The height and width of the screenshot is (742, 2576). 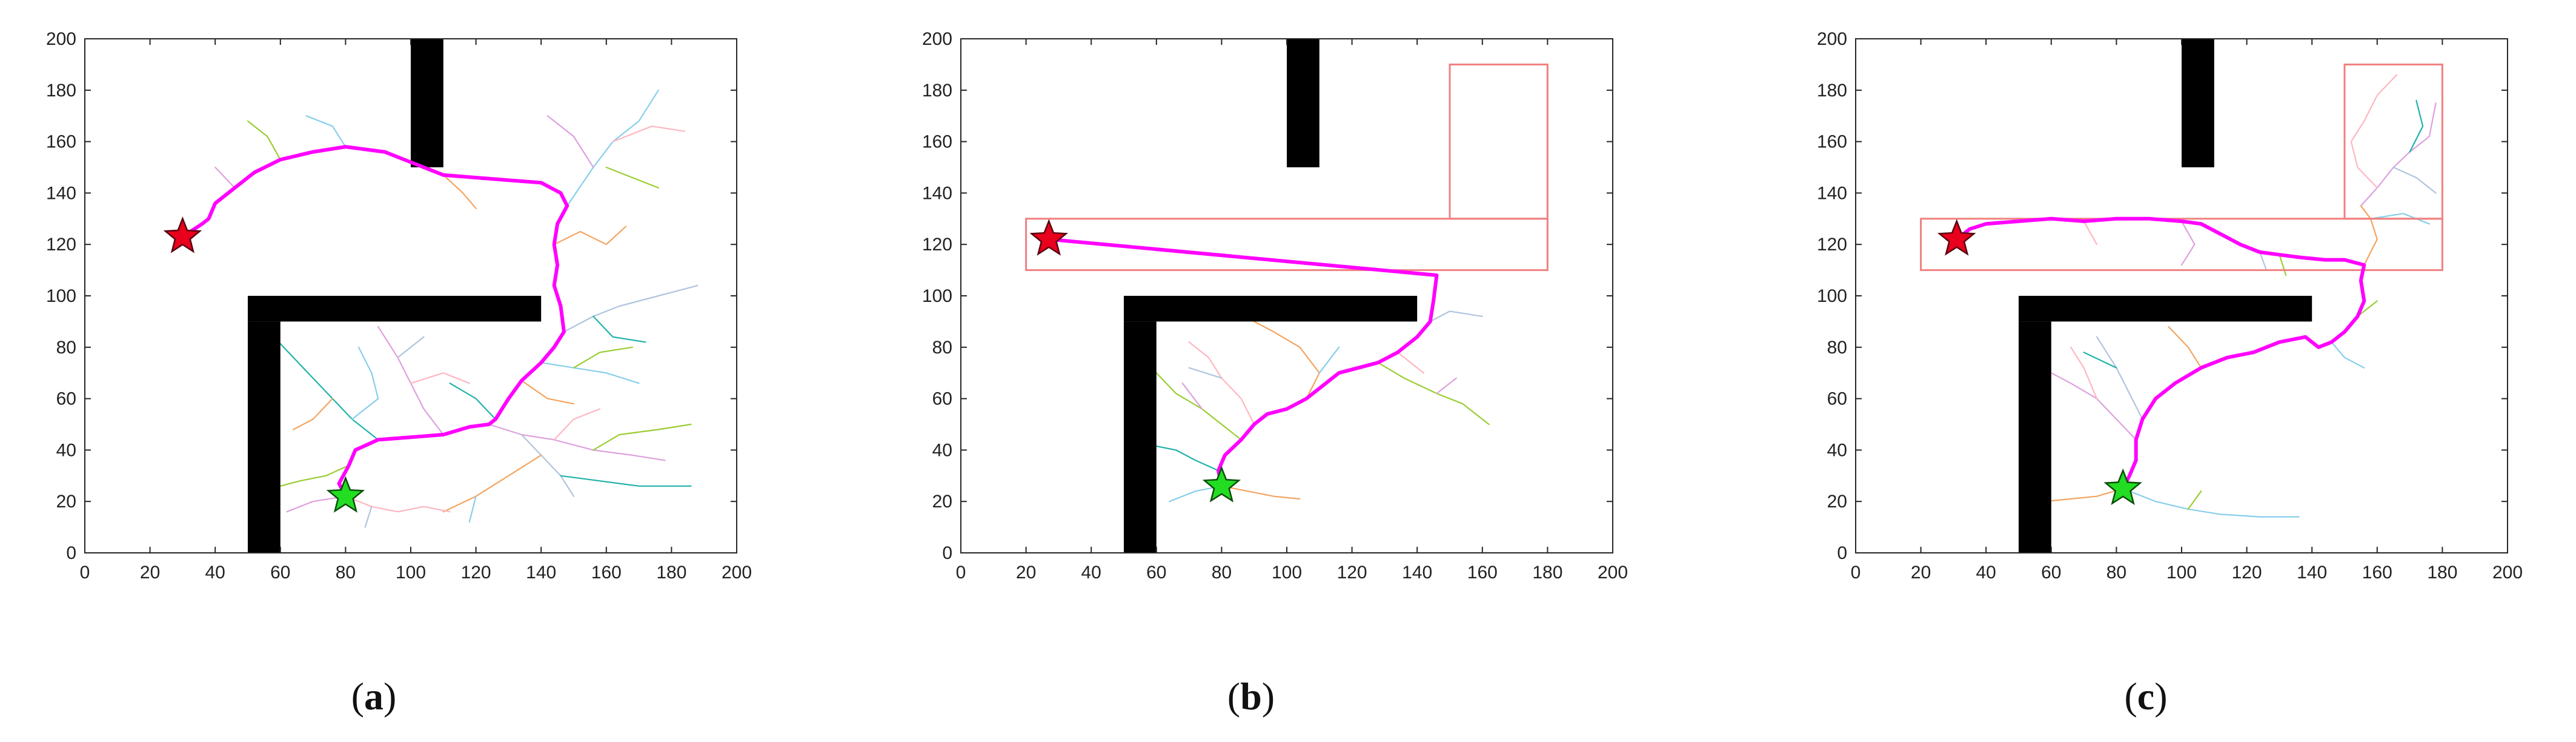 What do you see at coordinates (2122, 487) in the screenshot?
I see `goal-marker` at bounding box center [2122, 487].